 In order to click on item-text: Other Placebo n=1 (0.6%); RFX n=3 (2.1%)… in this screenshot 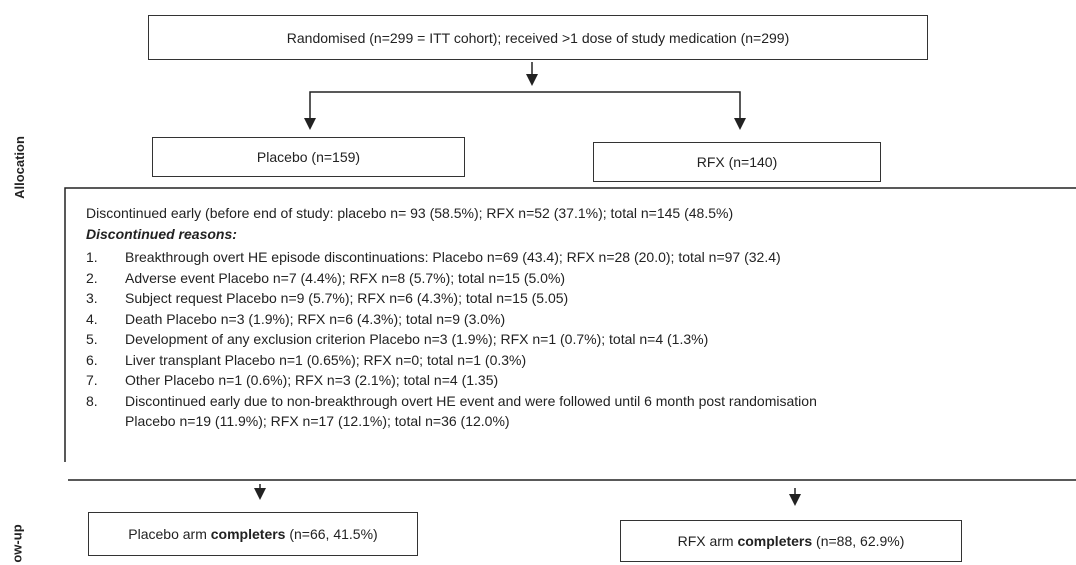, I will do `click(312, 380)`.